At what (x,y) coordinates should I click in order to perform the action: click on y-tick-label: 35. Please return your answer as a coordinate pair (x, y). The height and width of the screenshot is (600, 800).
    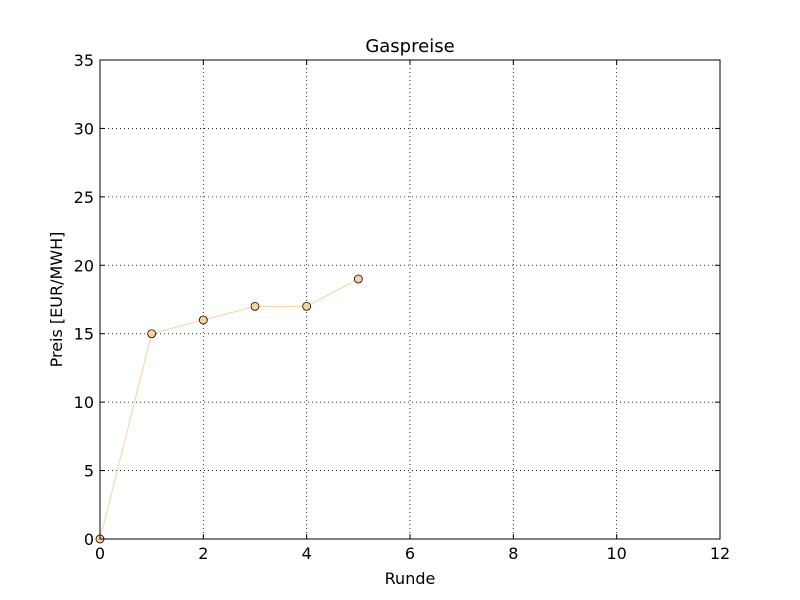
    Looking at the image, I should click on (84, 60).